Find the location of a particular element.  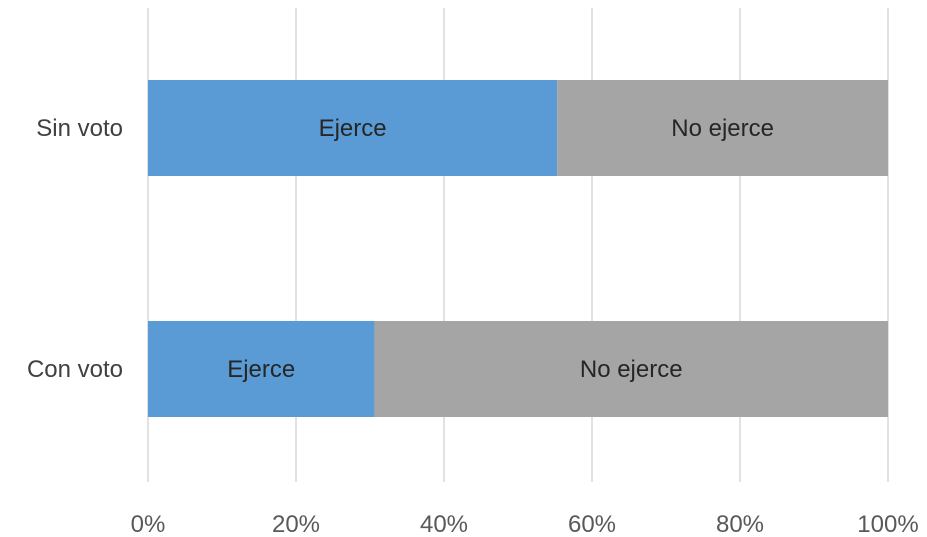

data-label-1-0: Ejerce is located at coordinates (261, 369).